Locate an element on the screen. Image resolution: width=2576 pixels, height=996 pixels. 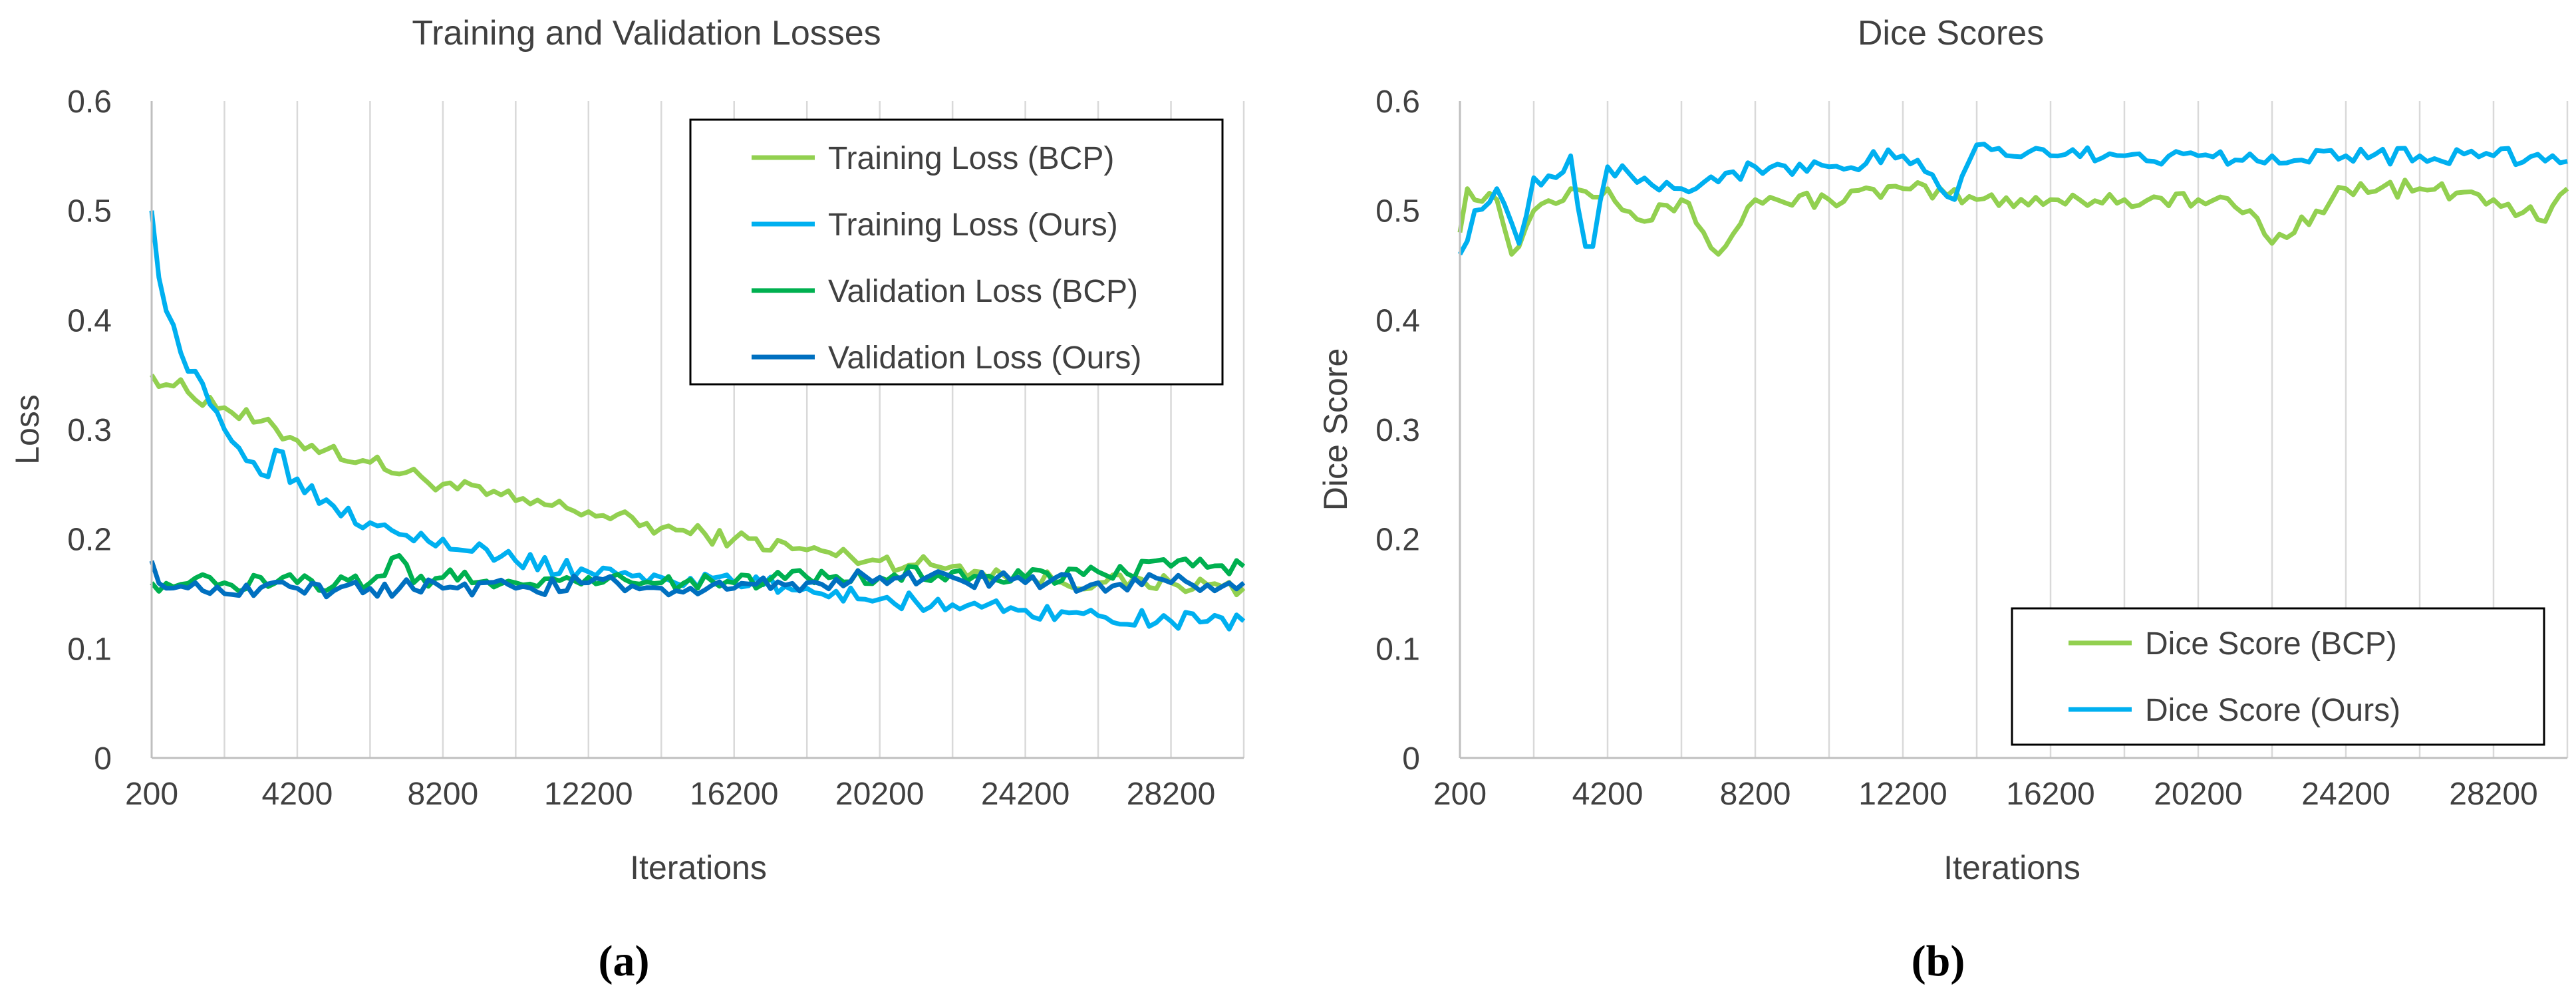
dice-chart-x-tick-label: 24200 is located at coordinates (2345, 794).